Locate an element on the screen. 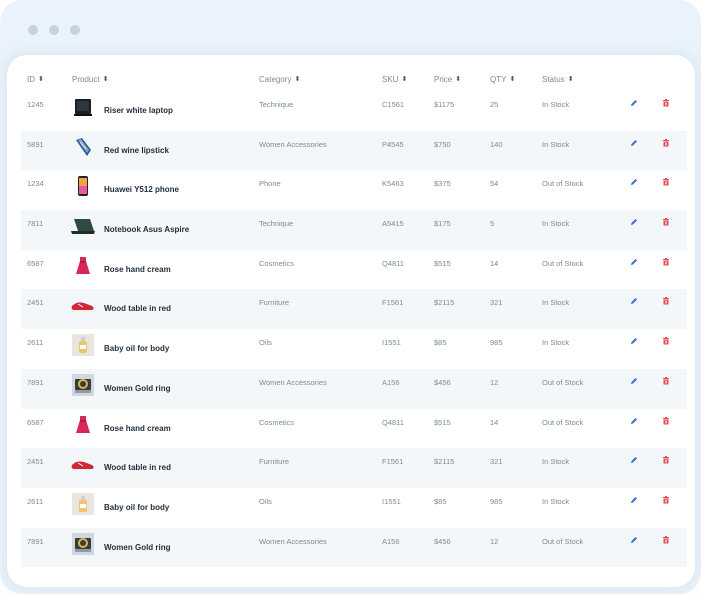 This screenshot has width=701, height=594. cell-id: 6587 is located at coordinates (35, 422).